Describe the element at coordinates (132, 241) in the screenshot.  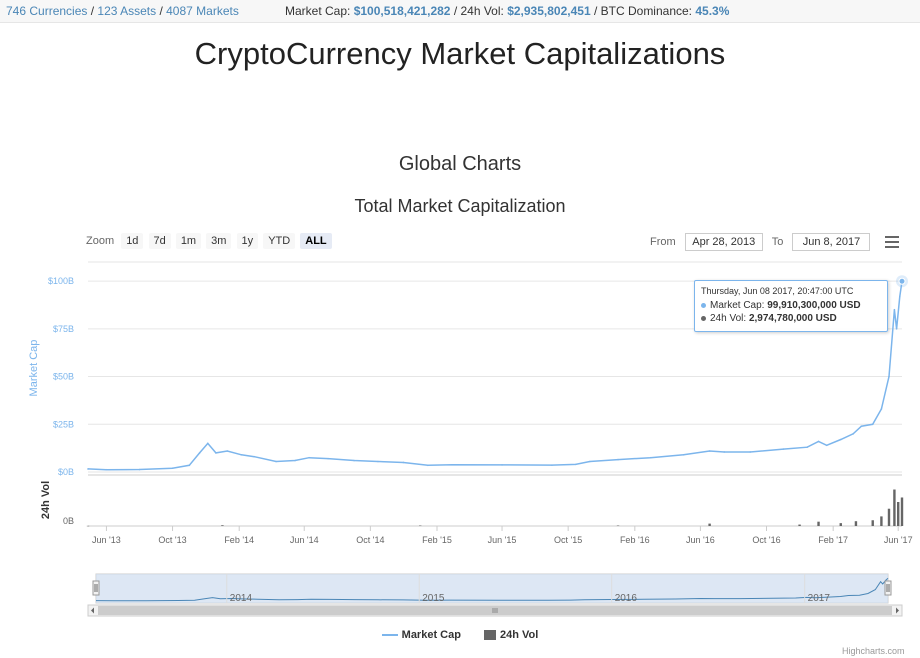
I see `zoom-1d-button: 1d` at that location.